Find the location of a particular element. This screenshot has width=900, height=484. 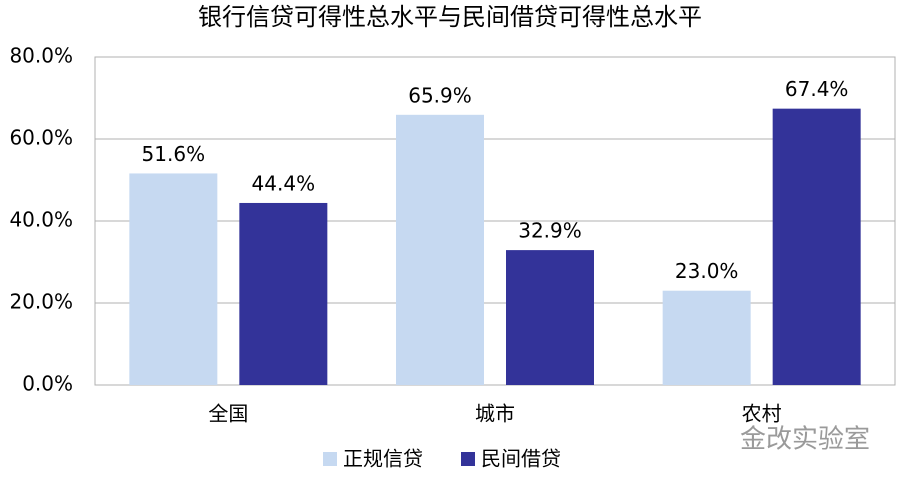

x-tick-label: 全国 is located at coordinates (228, 414).